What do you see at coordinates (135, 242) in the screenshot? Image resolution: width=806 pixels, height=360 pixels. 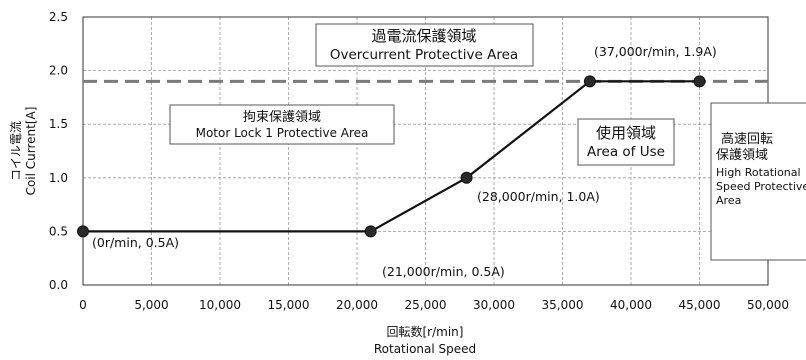 I see `annotation-point-0: (0r/min, 0.5A)` at bounding box center [135, 242].